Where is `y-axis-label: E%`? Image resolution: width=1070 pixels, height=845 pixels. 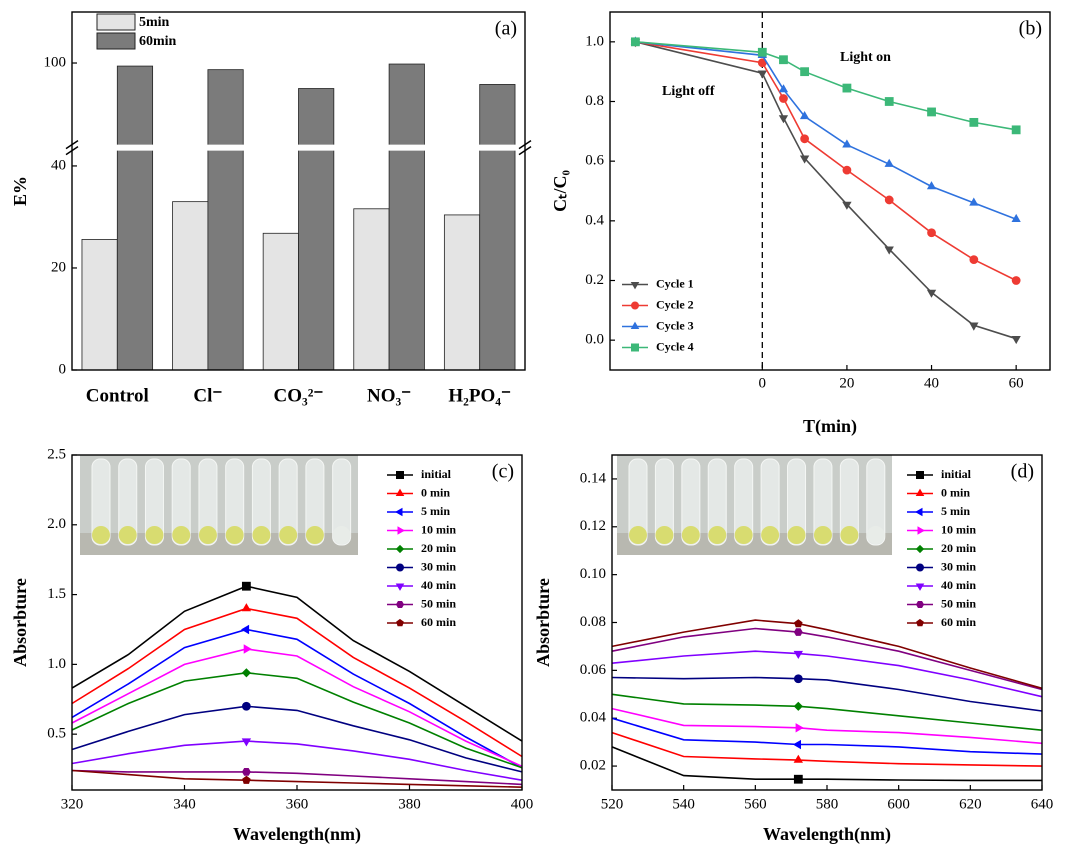 y-axis-label: E% is located at coordinates (20, 191).